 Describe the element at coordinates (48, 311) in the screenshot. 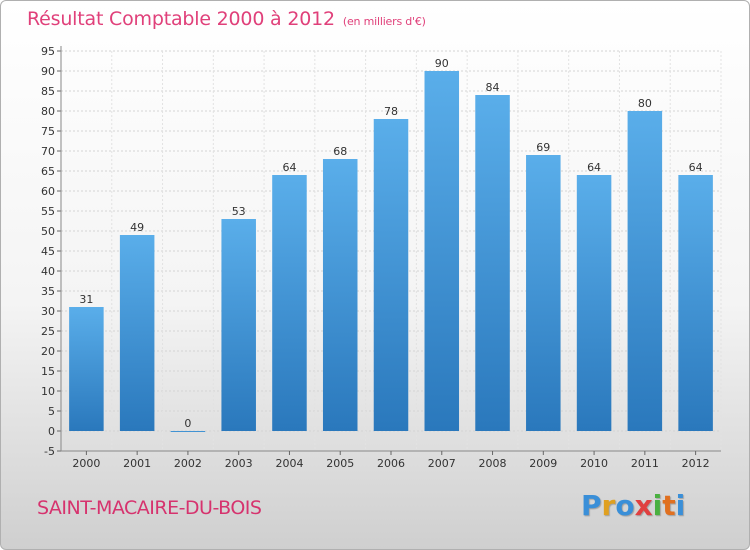

I see `y-tick-label: 30` at that location.